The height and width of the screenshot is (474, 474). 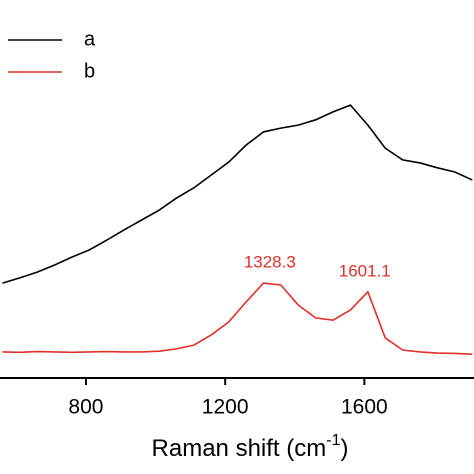 I want to click on x-label-main: Raman shift (cm, so click(x=239, y=448).